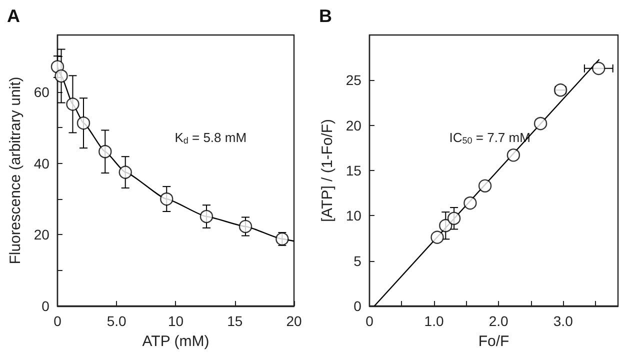  I want to click on chart-title: A, so click(13, 16).